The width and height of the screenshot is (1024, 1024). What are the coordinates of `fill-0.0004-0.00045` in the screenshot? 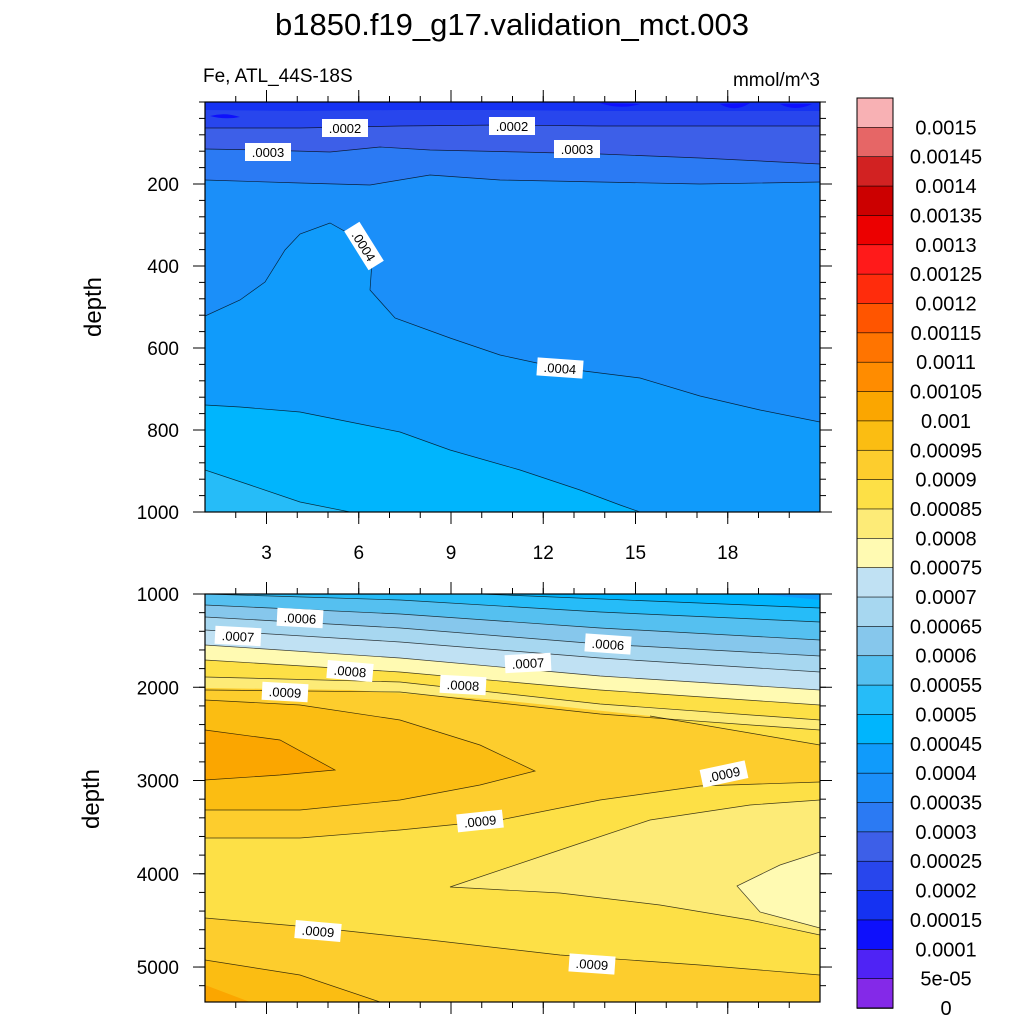 It's located at (790, 597).